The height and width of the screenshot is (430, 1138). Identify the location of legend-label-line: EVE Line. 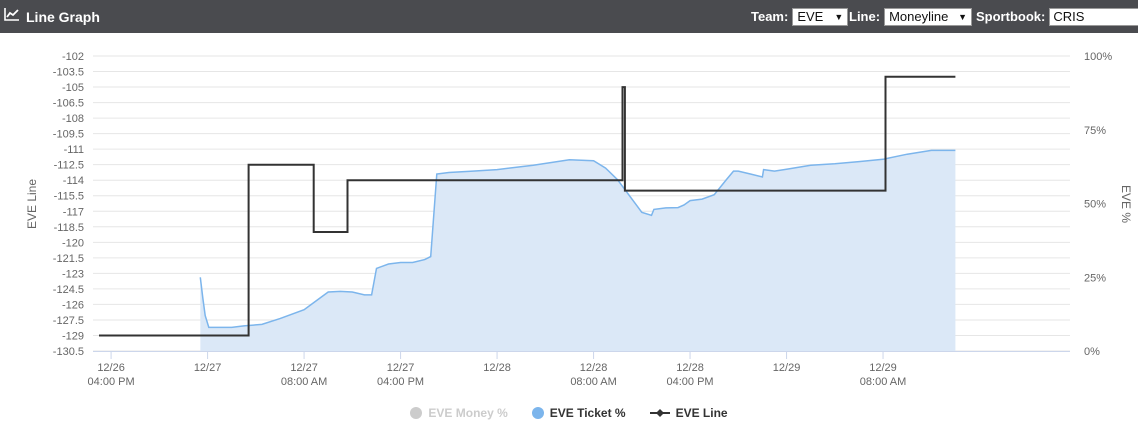
(701, 413).